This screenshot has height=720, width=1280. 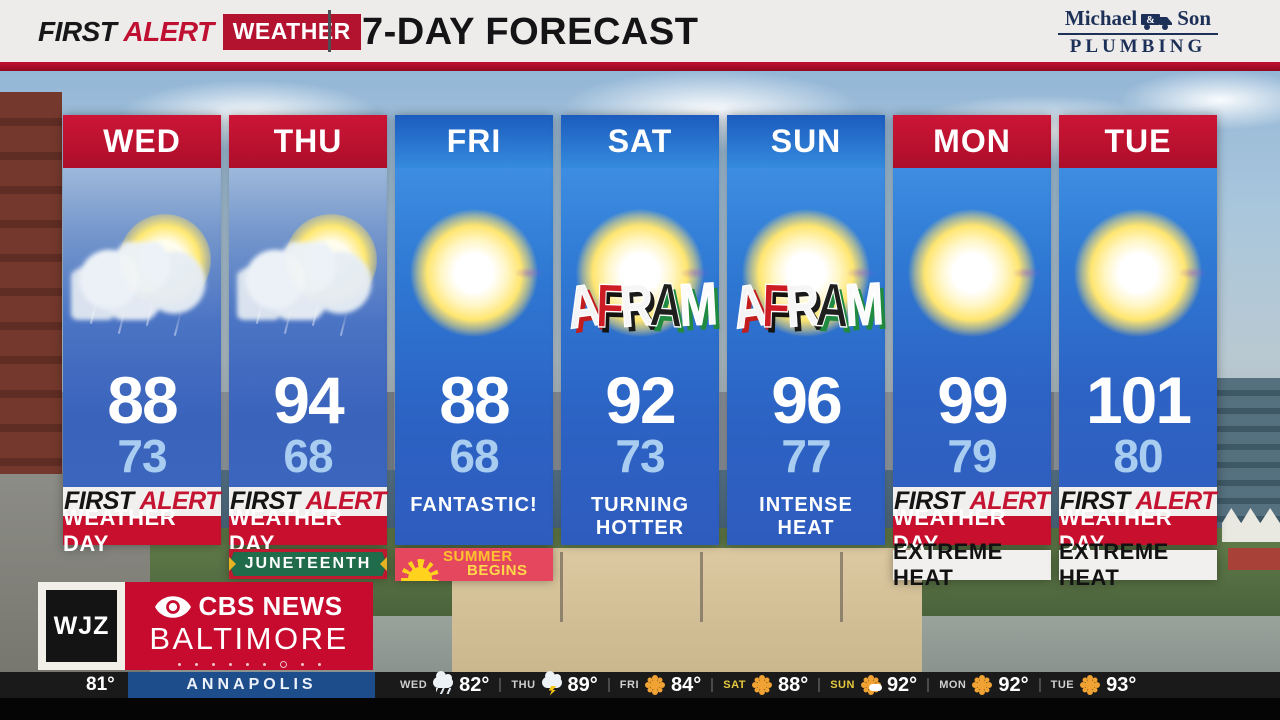 I want to click on day-label: SAT, so click(x=640, y=141).